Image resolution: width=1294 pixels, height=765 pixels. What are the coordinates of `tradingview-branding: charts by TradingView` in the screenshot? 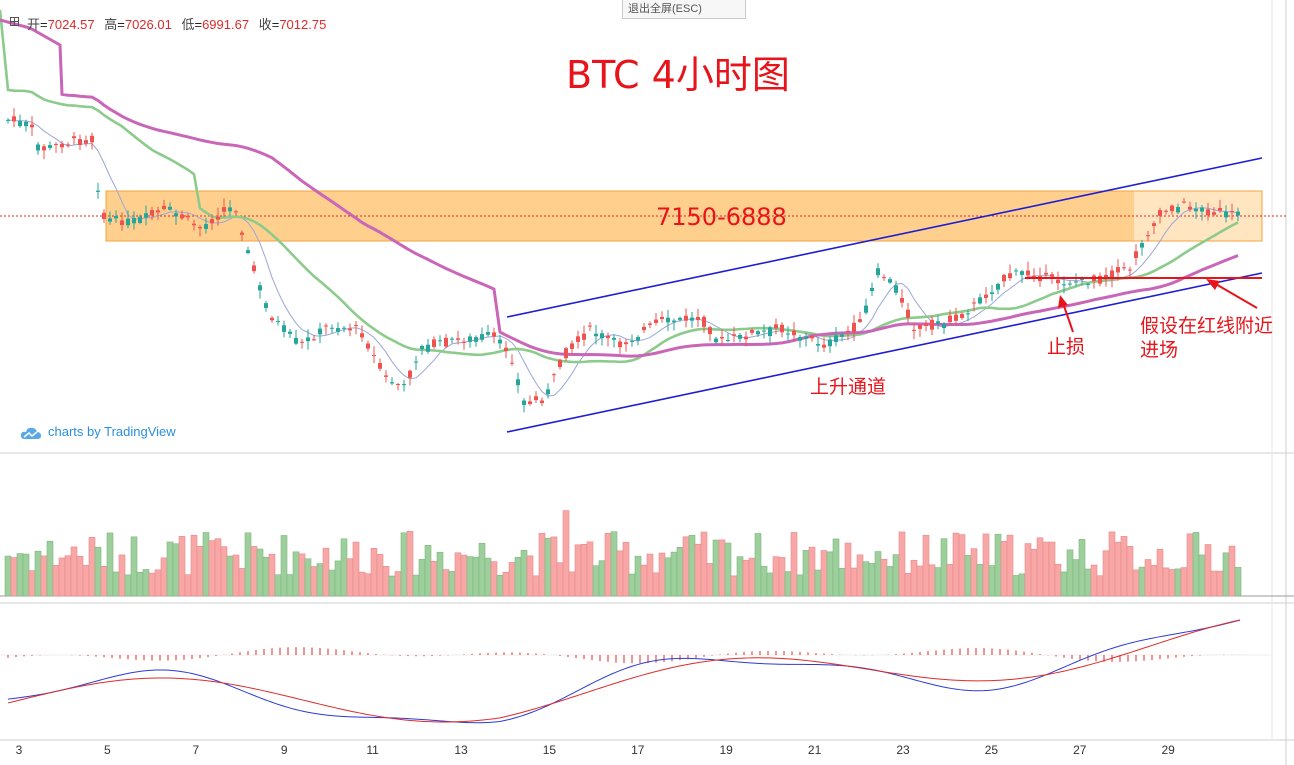 It's located at (98, 432).